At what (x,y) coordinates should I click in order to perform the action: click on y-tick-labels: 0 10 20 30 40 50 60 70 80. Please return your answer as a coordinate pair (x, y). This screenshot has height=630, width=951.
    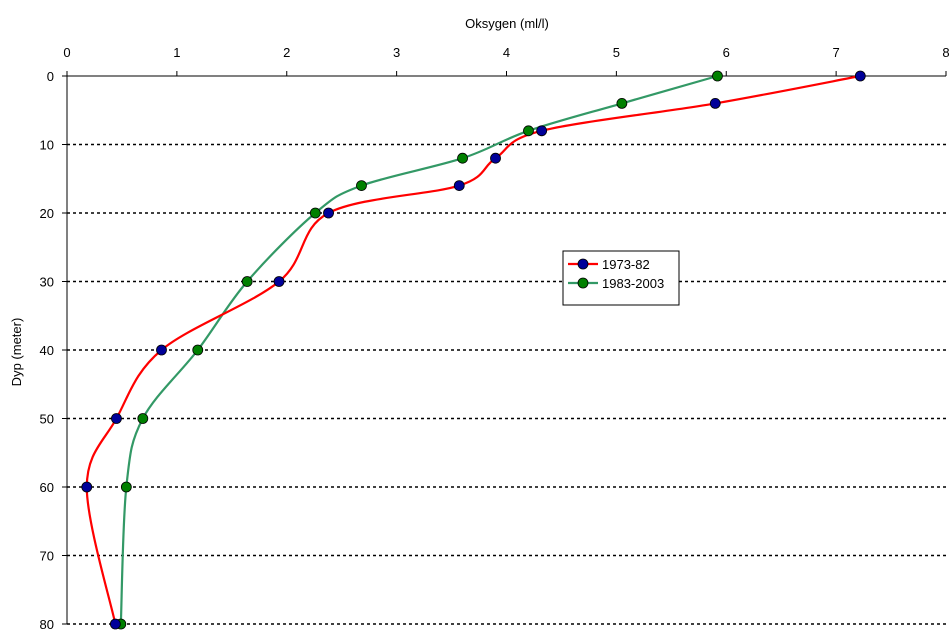
    Looking at the image, I should click on (47, 349).